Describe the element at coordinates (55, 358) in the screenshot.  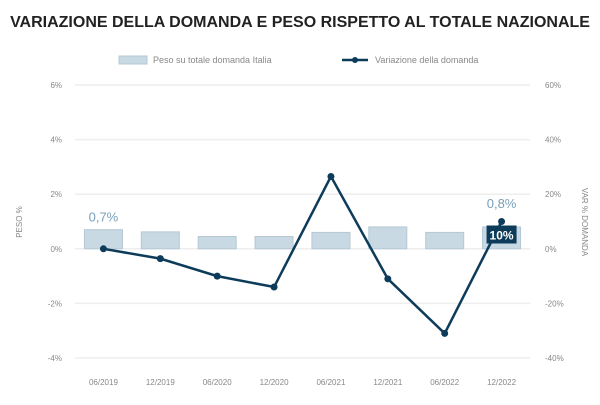
I see `y-tick-label: -4%` at that location.